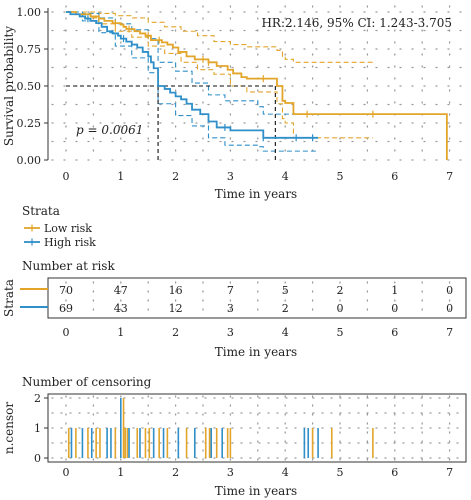 The height and width of the screenshot is (500, 471). Describe the element at coordinates (29, 123) in the screenshot. I see `km-y-tick-label: 0.25` at that location.